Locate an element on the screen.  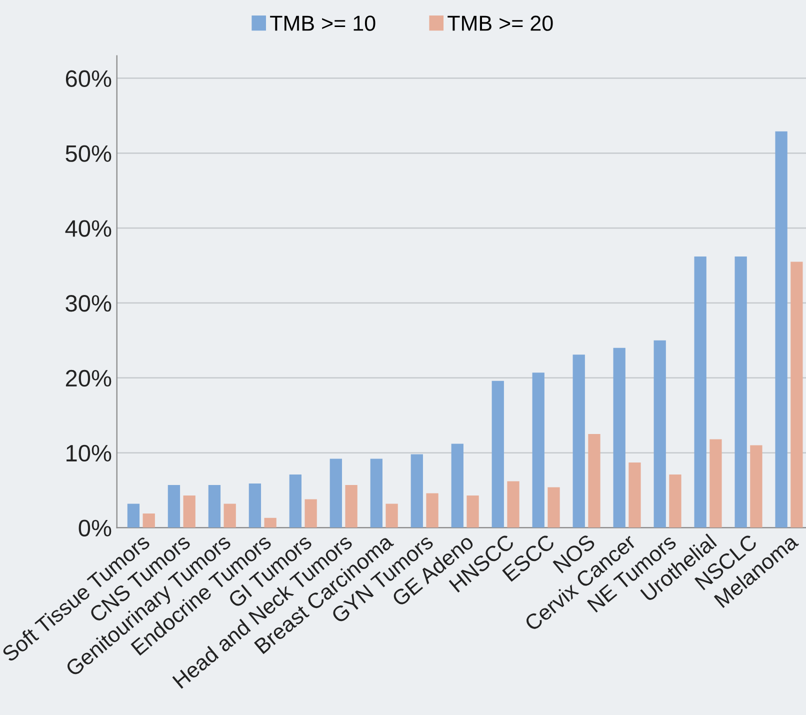
y-tick-label: 30% is located at coordinates (89, 303).